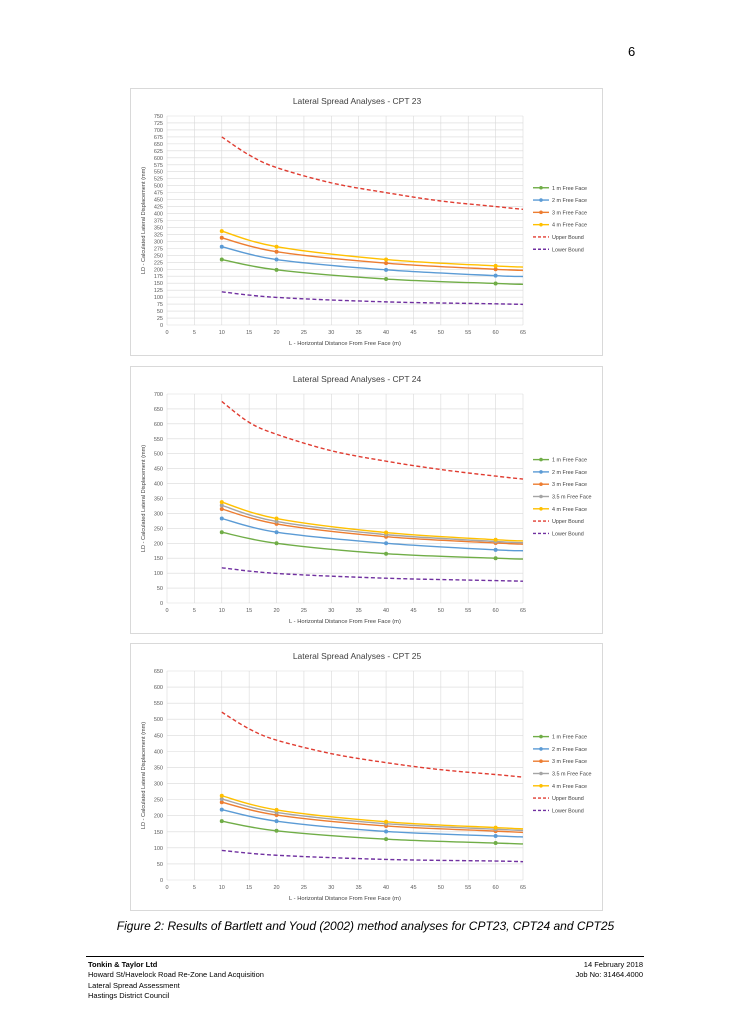 The width and height of the screenshot is (731, 1036). I want to click on x-tick-label: 65, so click(523, 611).